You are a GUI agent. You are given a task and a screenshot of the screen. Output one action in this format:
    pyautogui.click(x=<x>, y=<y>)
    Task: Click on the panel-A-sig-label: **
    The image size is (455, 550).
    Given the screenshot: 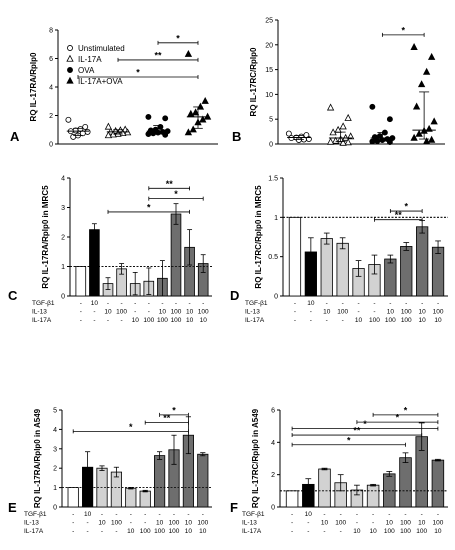 What is the action you would take?
    pyautogui.click(x=158, y=55)
    